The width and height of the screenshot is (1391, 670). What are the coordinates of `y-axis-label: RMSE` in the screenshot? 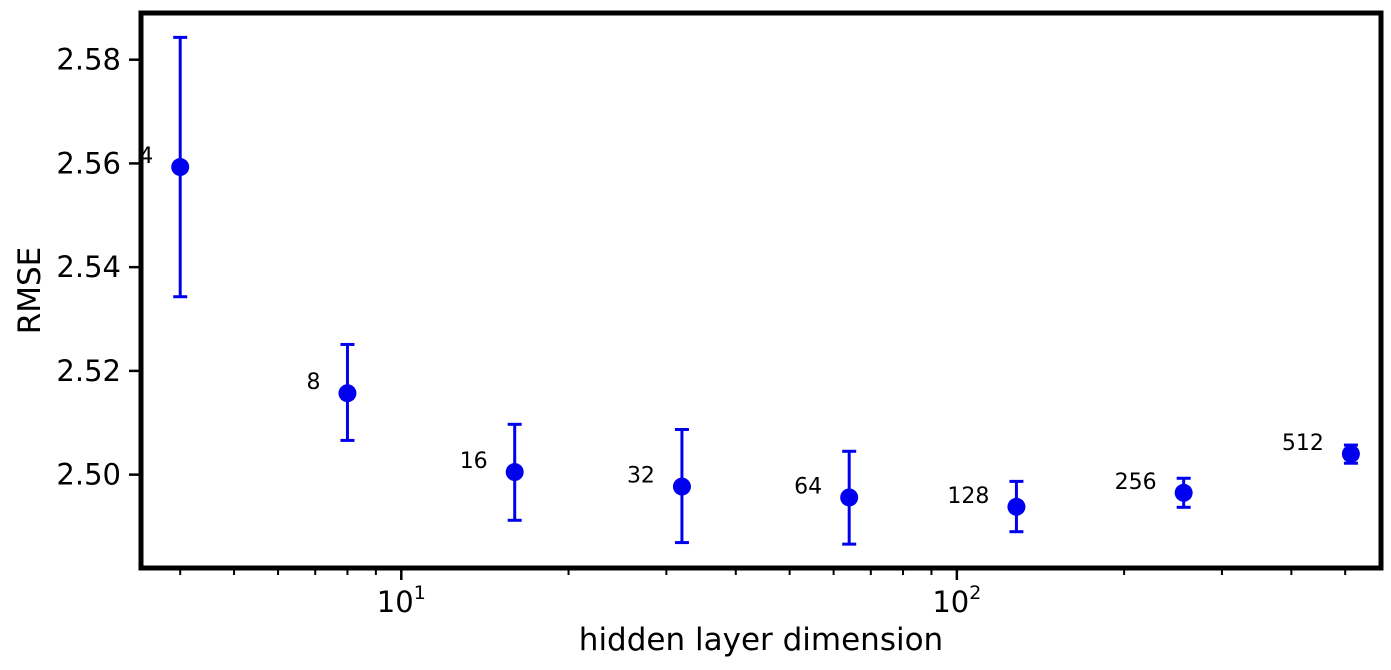 It's located at (30, 291).